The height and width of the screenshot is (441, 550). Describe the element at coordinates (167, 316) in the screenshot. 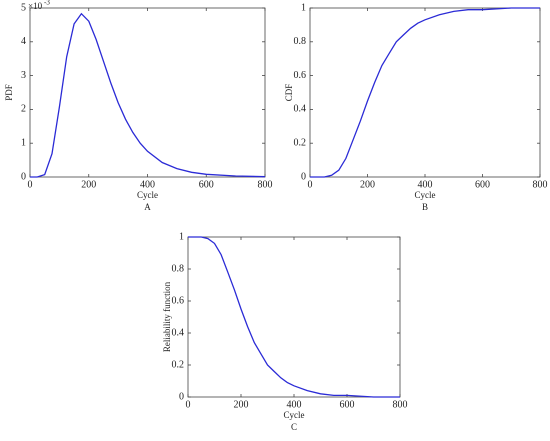

I see `y-axis-label: Reliability function` at that location.